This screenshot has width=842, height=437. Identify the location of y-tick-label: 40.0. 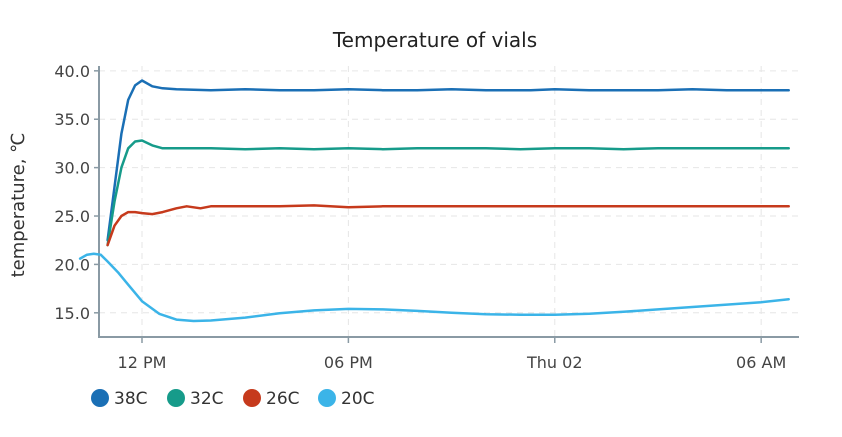
(72, 71).